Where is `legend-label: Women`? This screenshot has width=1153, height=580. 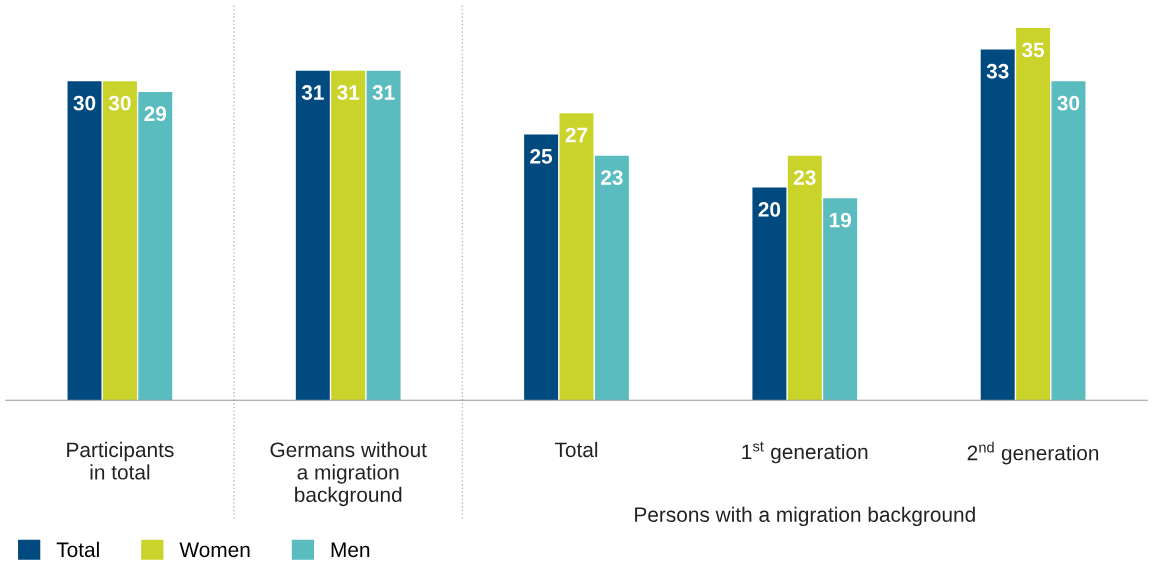 legend-label: Women is located at coordinates (214, 550).